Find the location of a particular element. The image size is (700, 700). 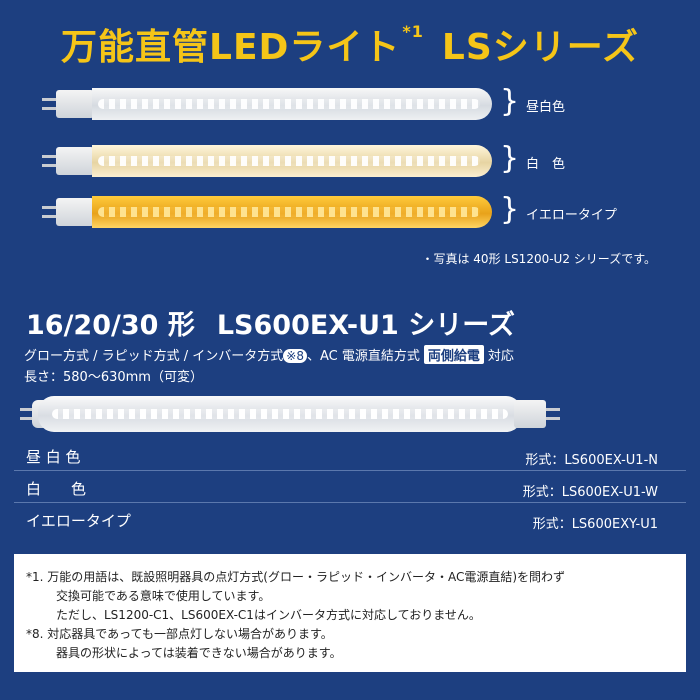

tube-label-daylight: 昼白色 is located at coordinates (546, 107).